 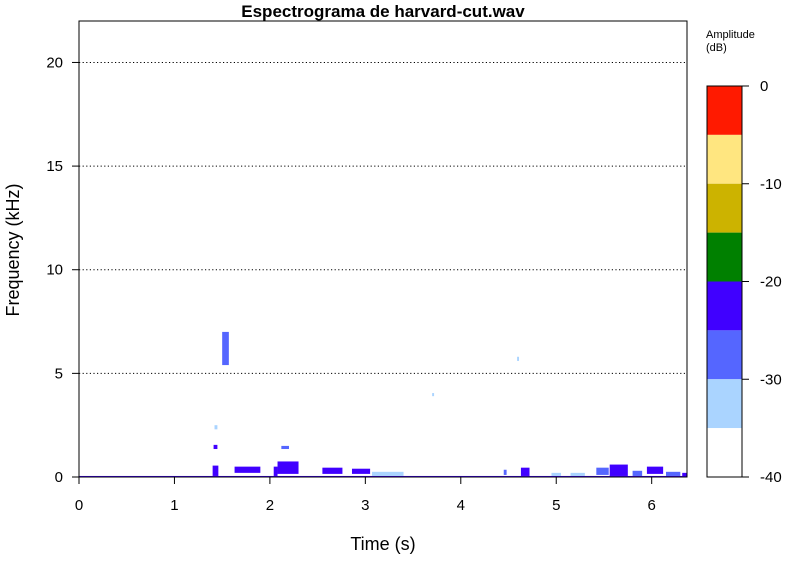 What do you see at coordinates (54, 62) in the screenshot?
I see `y-tick-label: 20` at bounding box center [54, 62].